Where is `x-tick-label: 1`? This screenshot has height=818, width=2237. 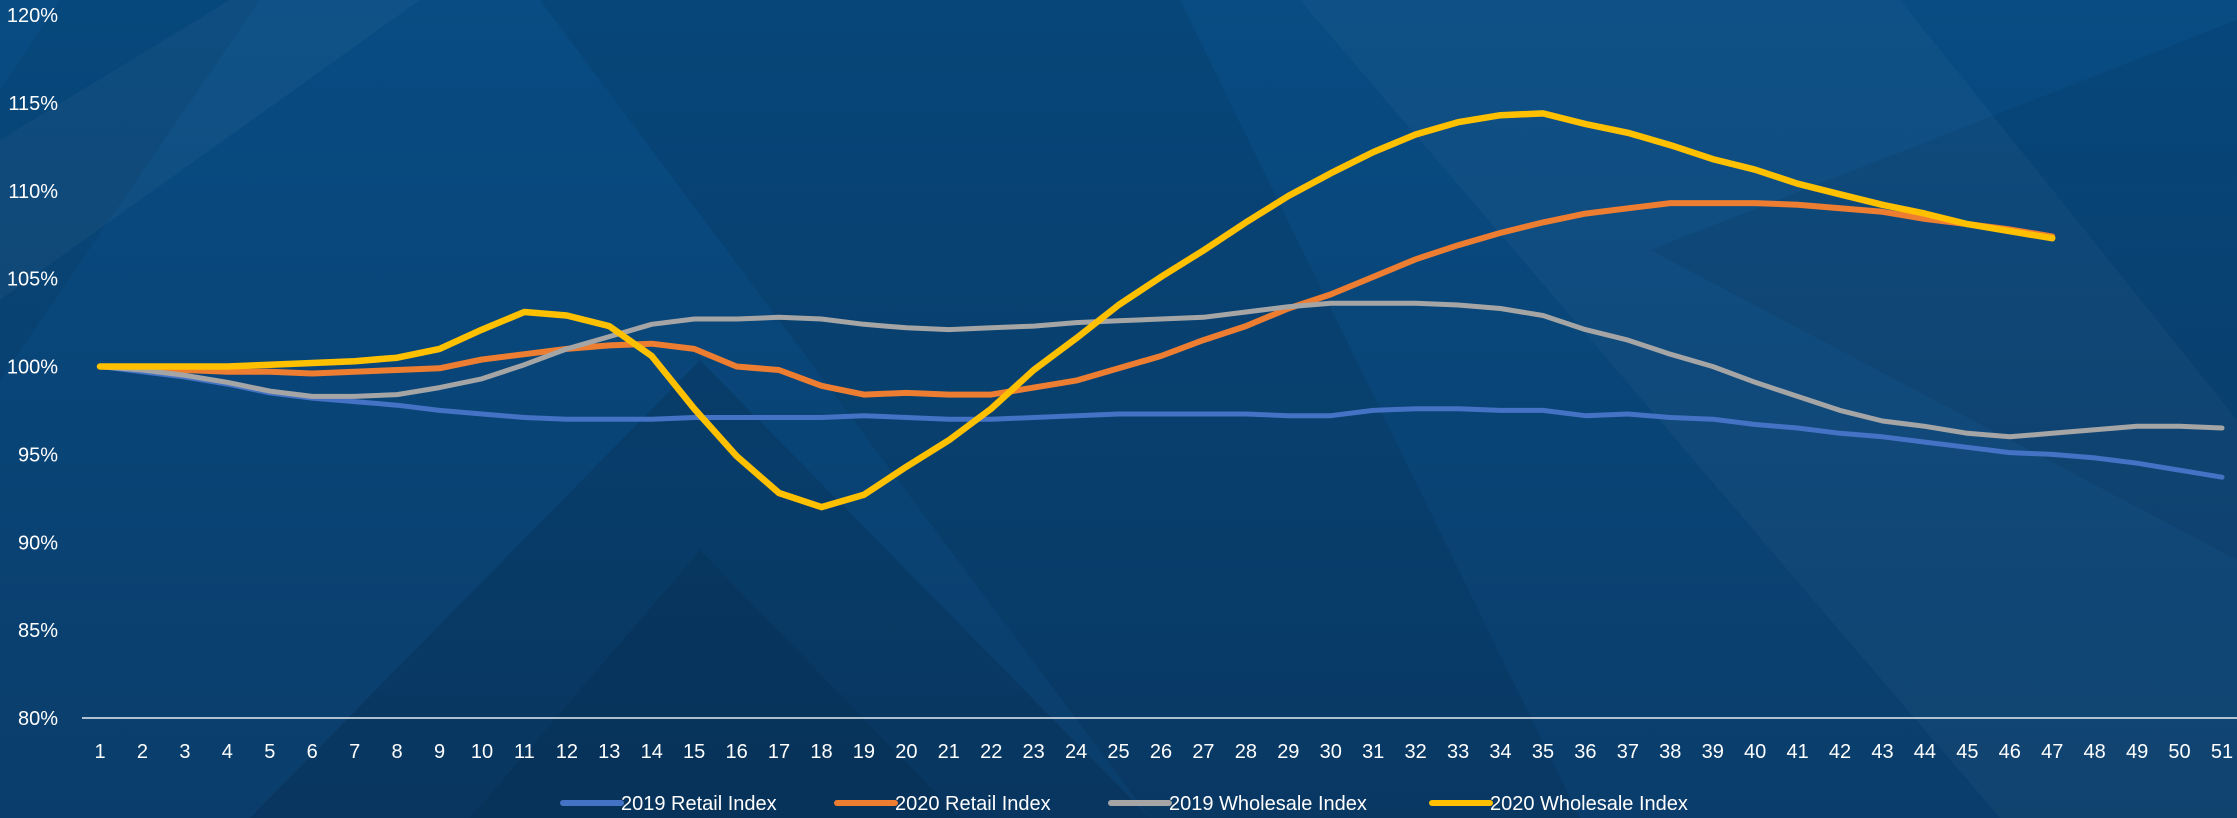
x-tick-label: 1 is located at coordinates (99, 752).